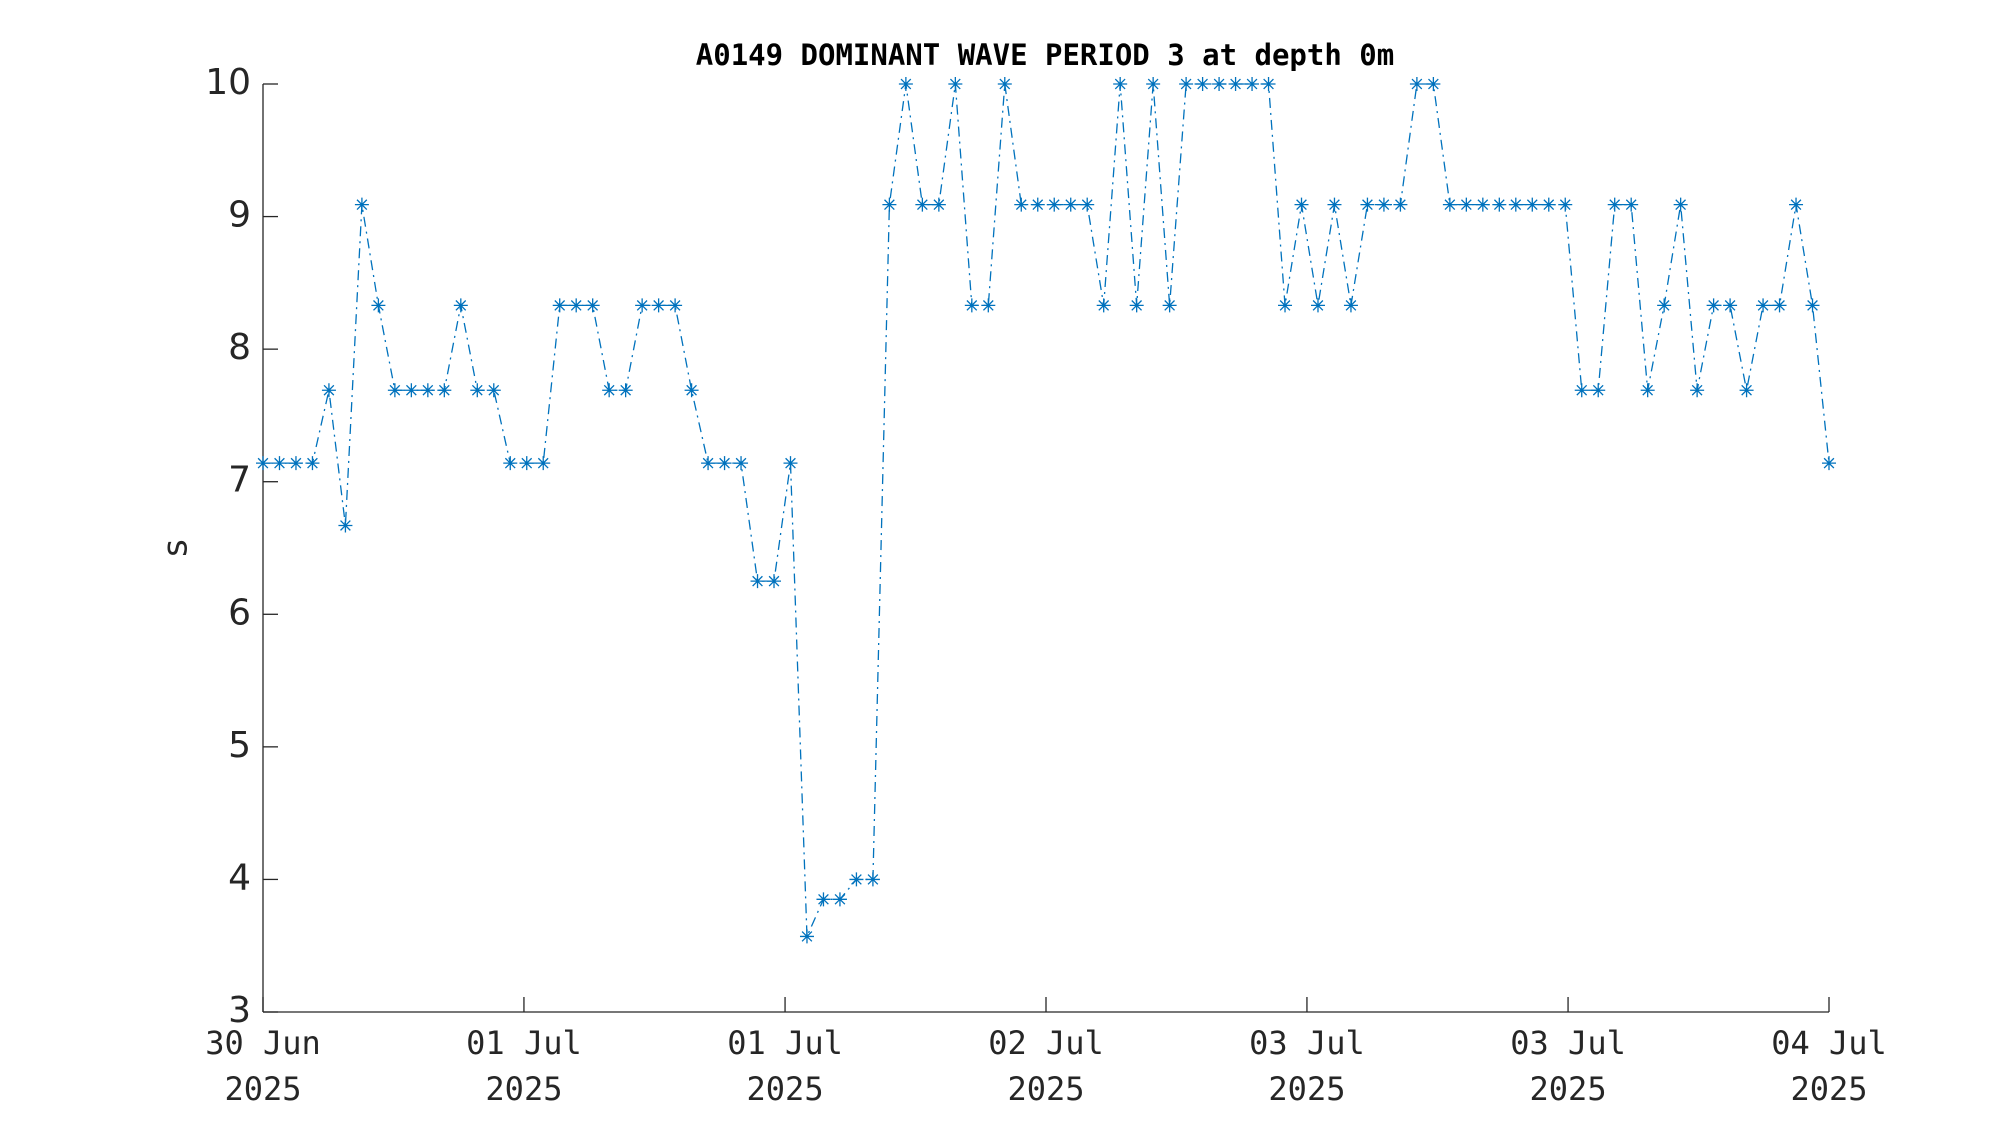 This screenshot has width=2000, height=1125. I want to click on y-tick-label: 9, so click(239, 215).